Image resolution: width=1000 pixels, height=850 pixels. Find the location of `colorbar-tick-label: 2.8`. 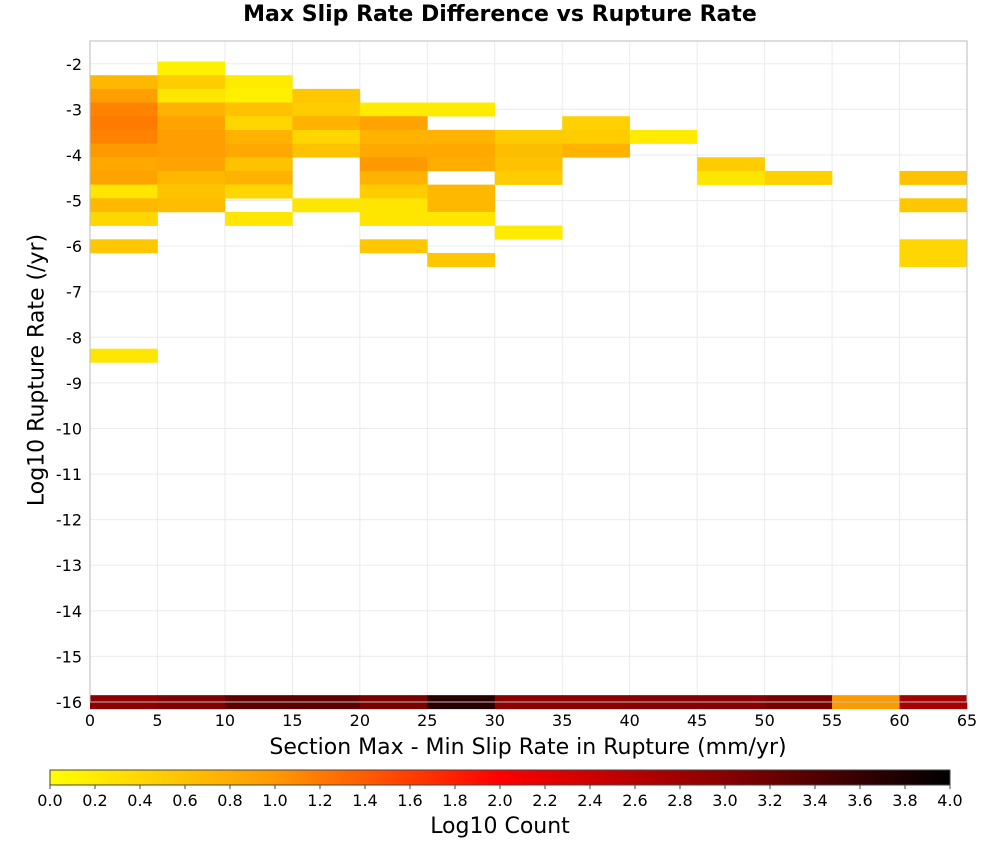

colorbar-tick-label: 2.8 is located at coordinates (679, 800).